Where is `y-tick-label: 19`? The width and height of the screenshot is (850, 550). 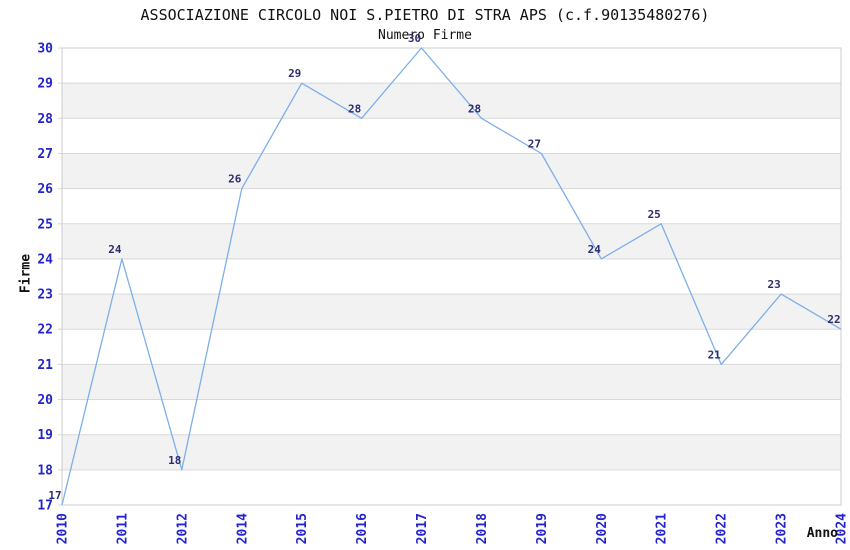 y-tick-label: 19 is located at coordinates (45, 435).